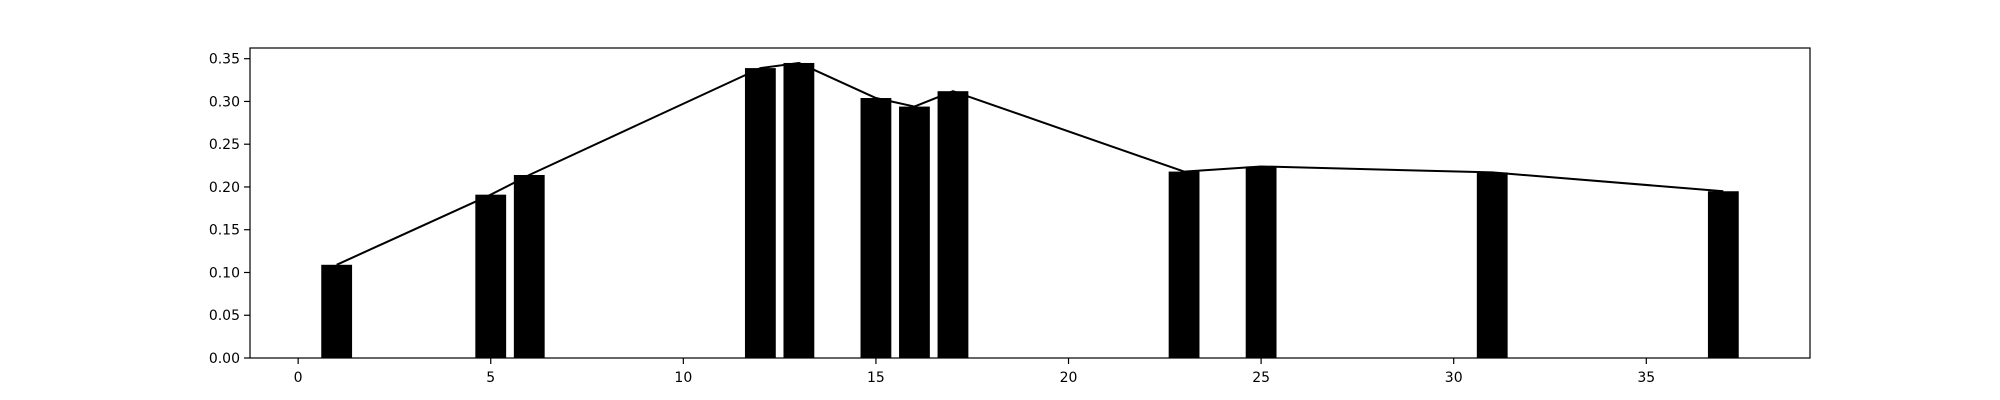 The image size is (2000, 400). What do you see at coordinates (224, 102) in the screenshot?
I see `y-tick-label: 0.30` at bounding box center [224, 102].